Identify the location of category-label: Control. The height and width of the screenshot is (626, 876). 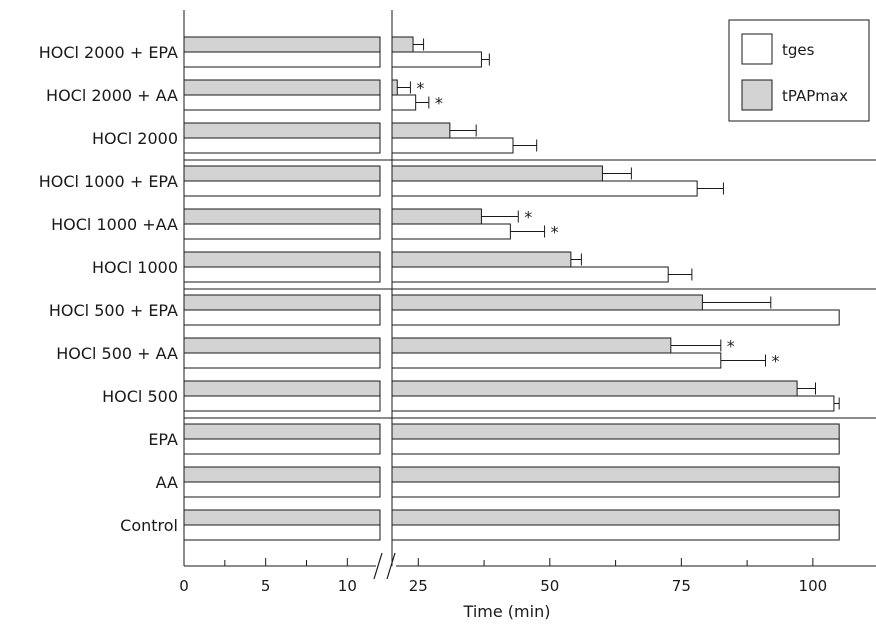
(149, 525).